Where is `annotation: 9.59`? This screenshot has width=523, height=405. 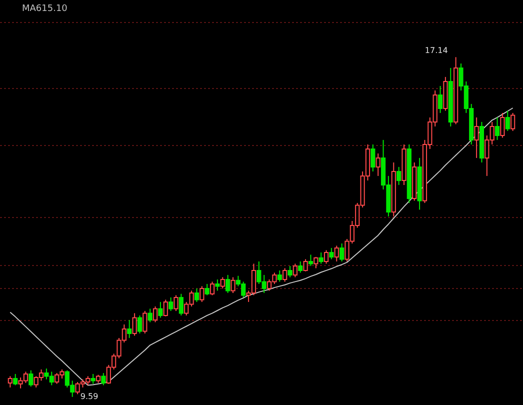 annotation: 9.59 is located at coordinates (89, 396).